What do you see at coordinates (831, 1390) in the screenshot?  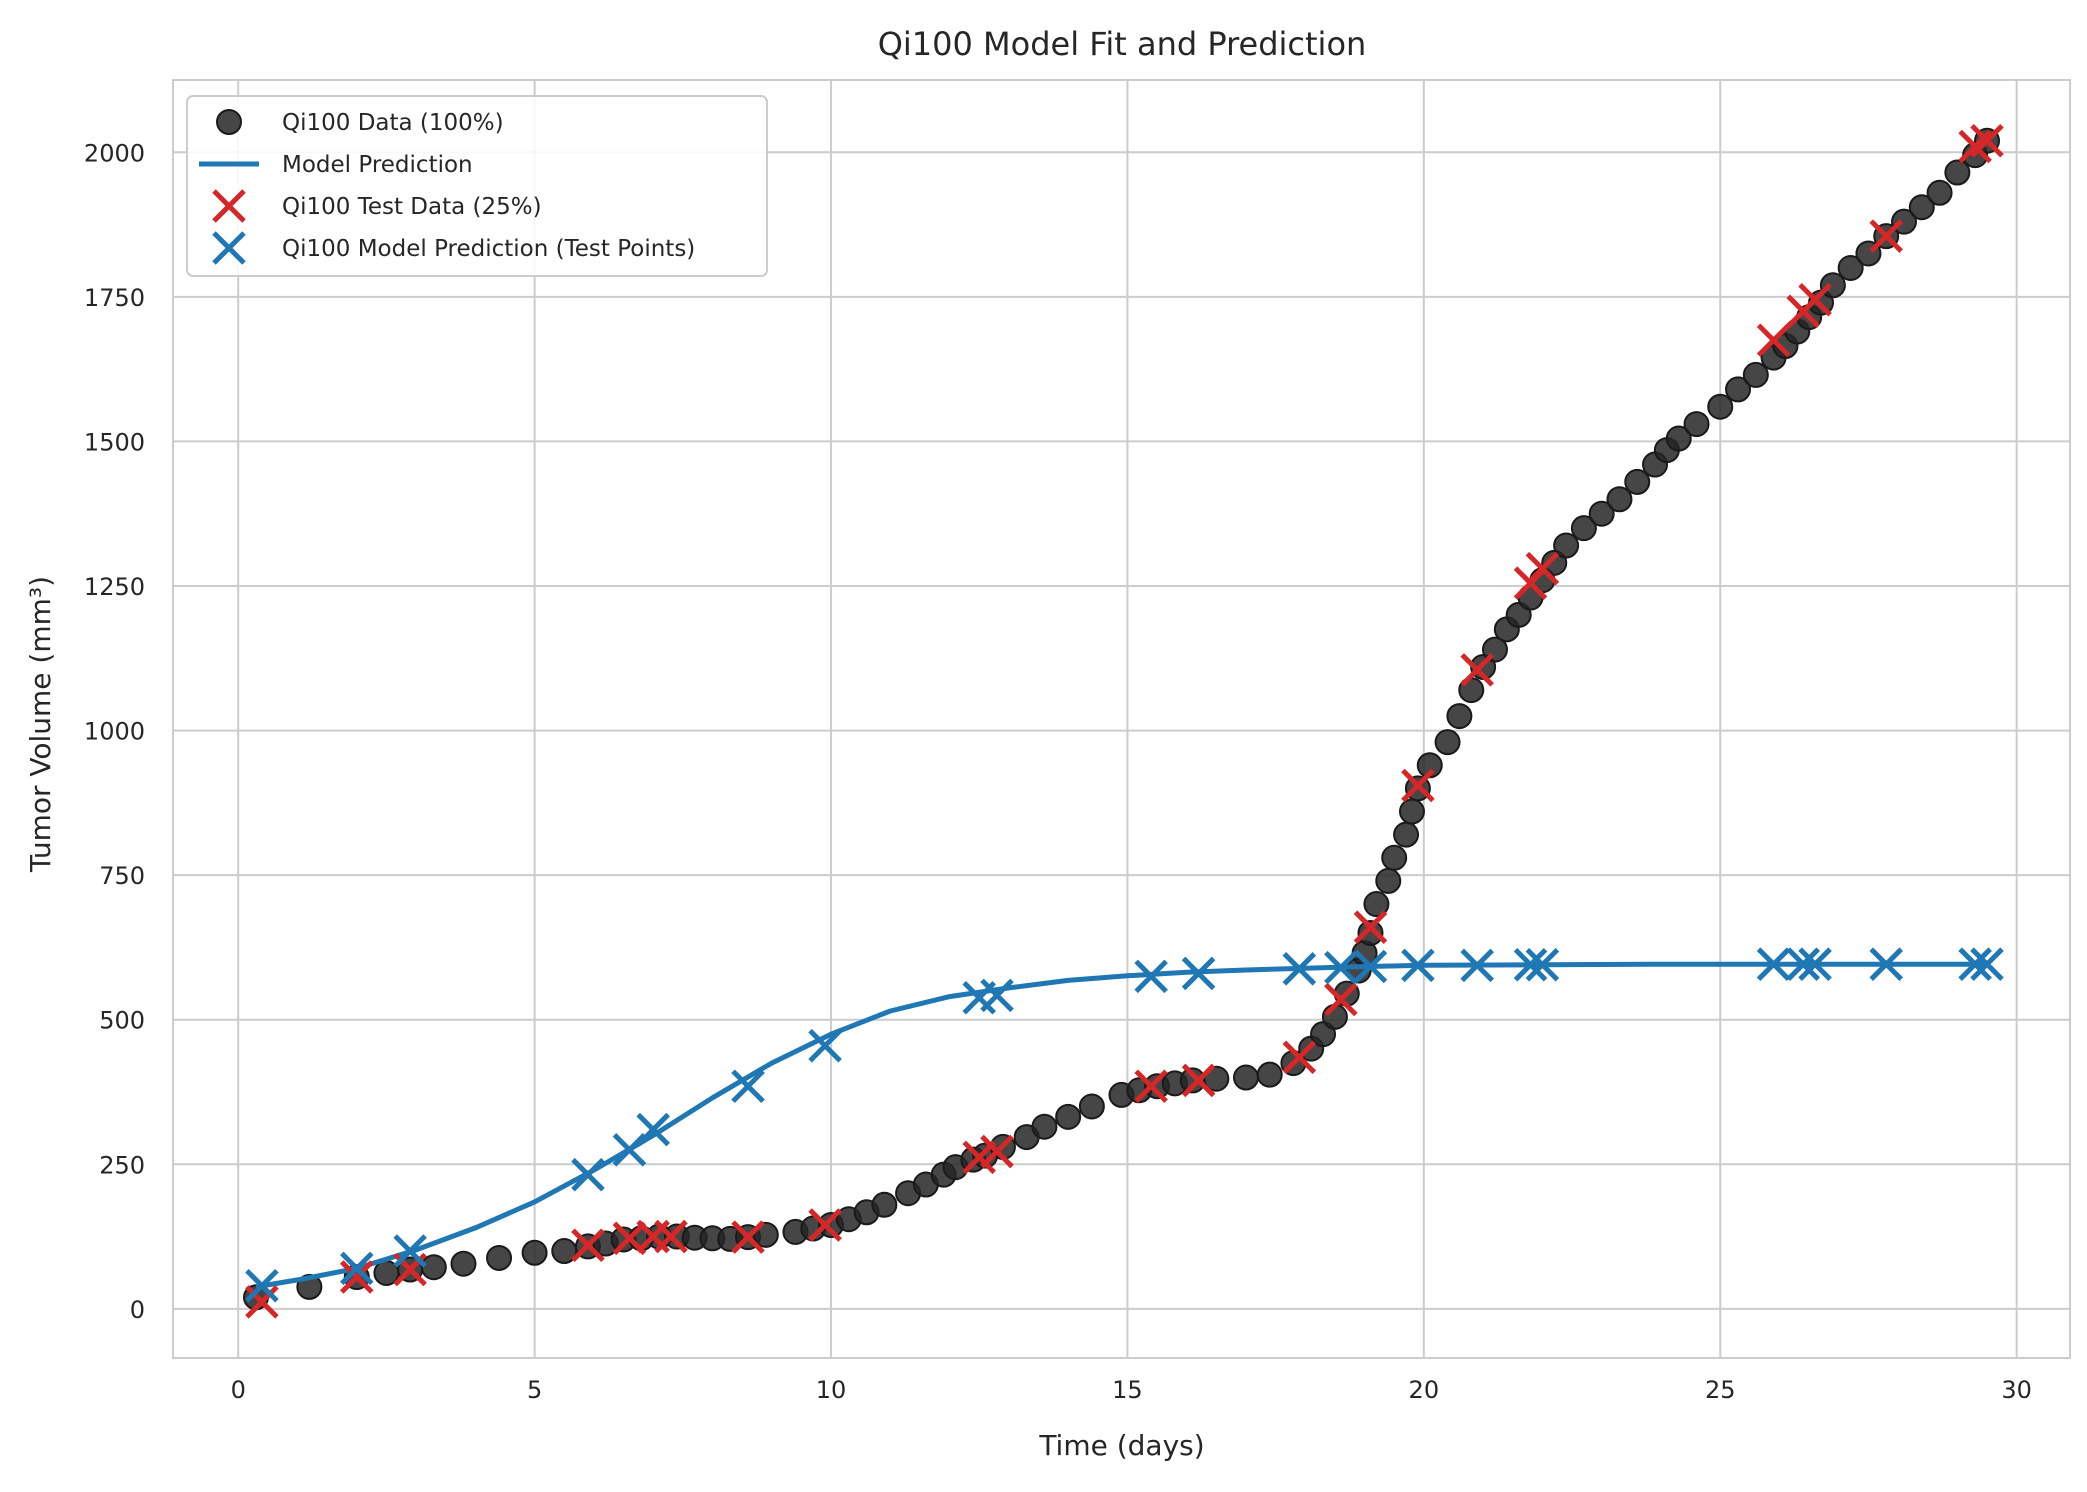 I see `x-tick-label: 10` at bounding box center [831, 1390].